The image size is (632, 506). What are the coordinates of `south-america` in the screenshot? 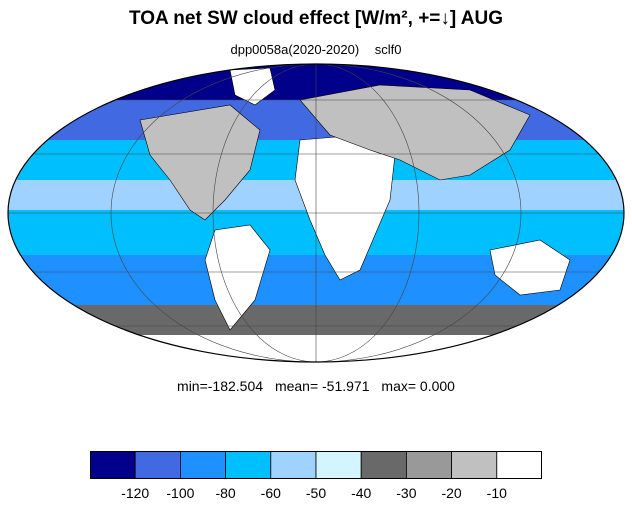 It's located at (237, 277).